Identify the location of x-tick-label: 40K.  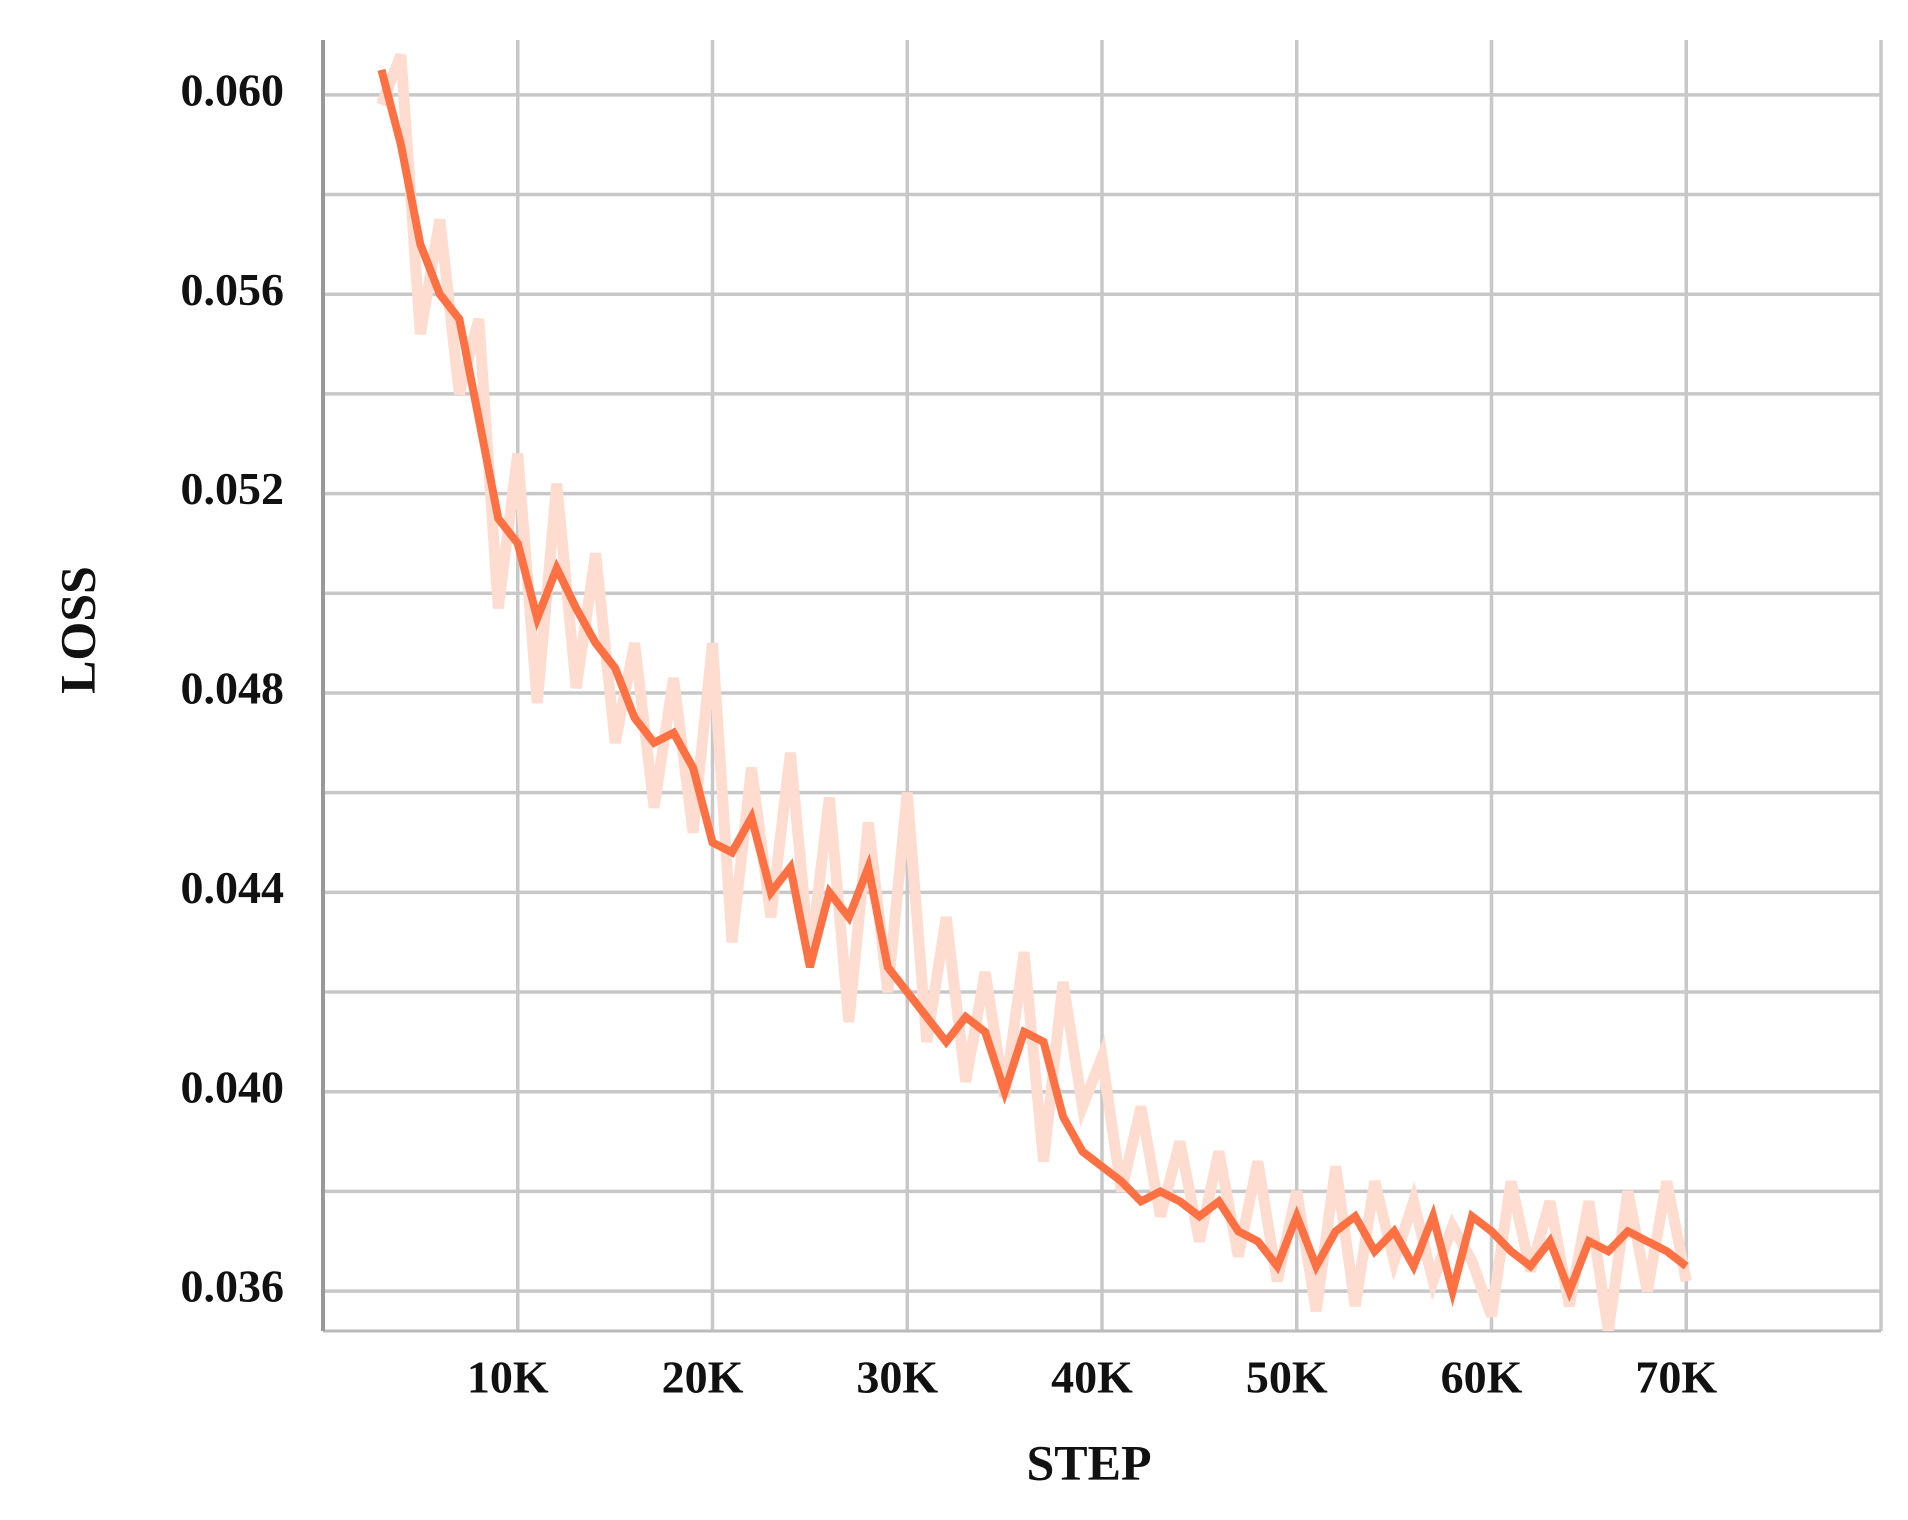
(1092, 1377).